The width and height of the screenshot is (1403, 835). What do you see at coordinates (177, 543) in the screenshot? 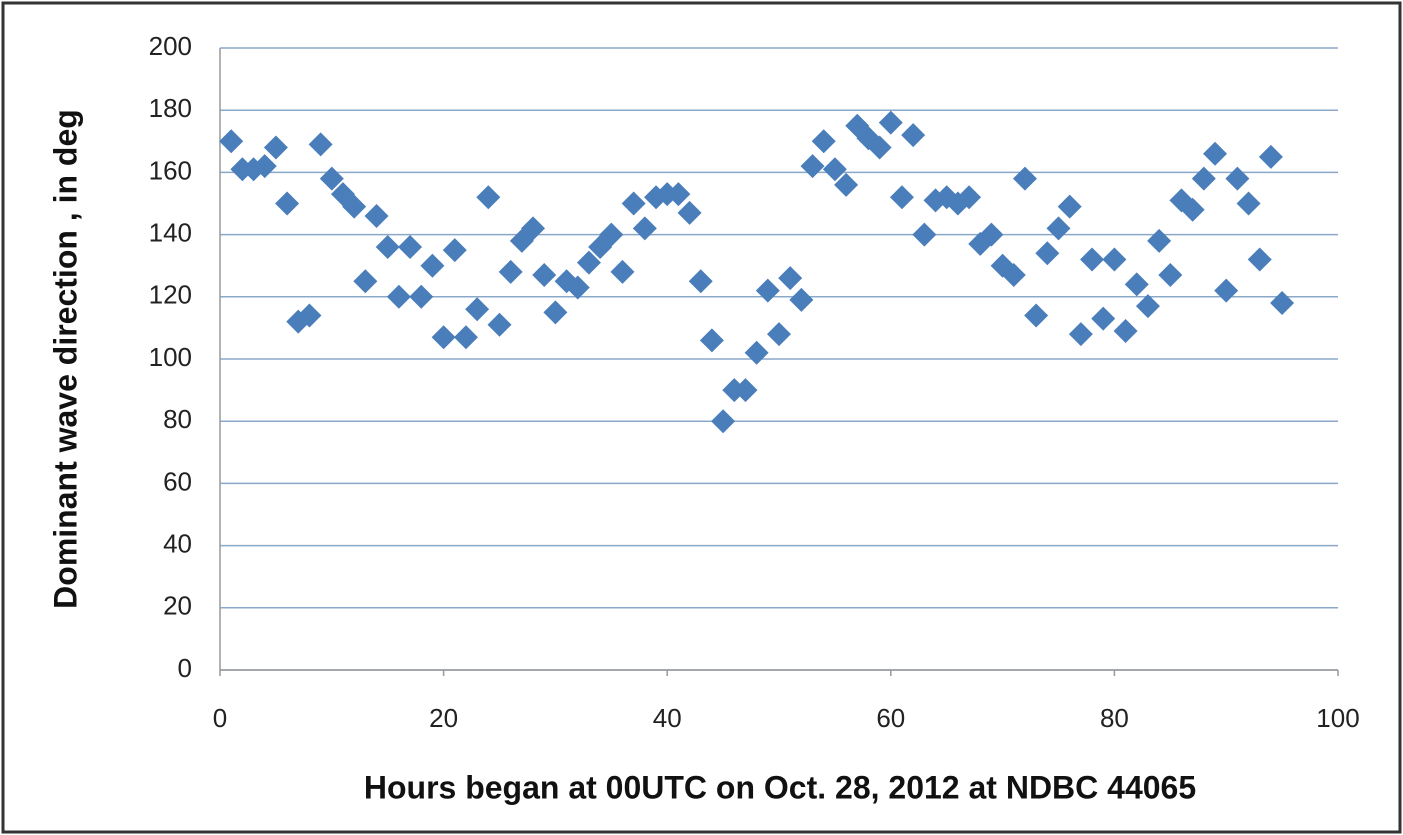
I see `y-tick-label: 40` at bounding box center [177, 543].